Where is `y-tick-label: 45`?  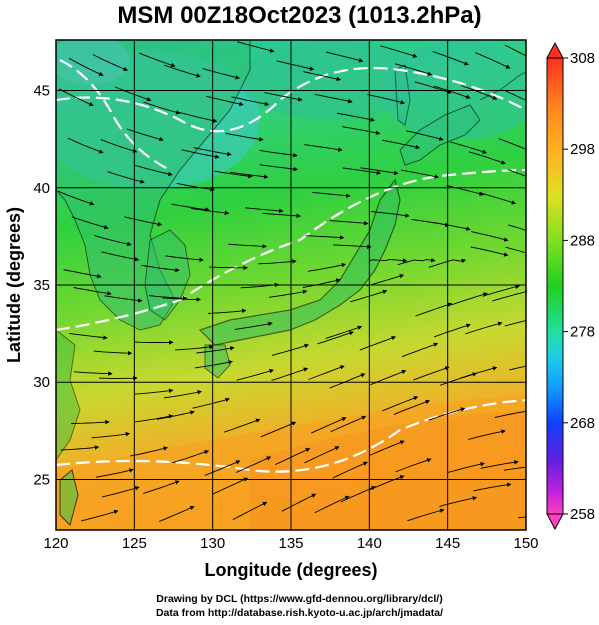 y-tick-label: 45 is located at coordinates (41, 91).